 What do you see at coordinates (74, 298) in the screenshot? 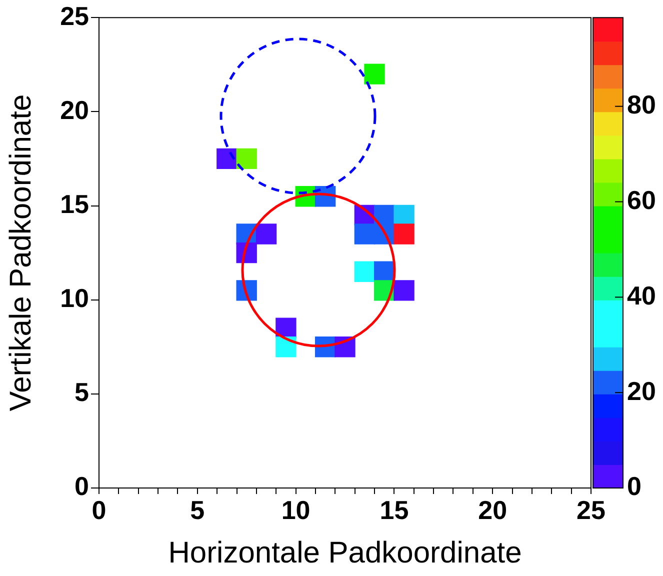
I see `y-tick-label: 10` at bounding box center [74, 298].